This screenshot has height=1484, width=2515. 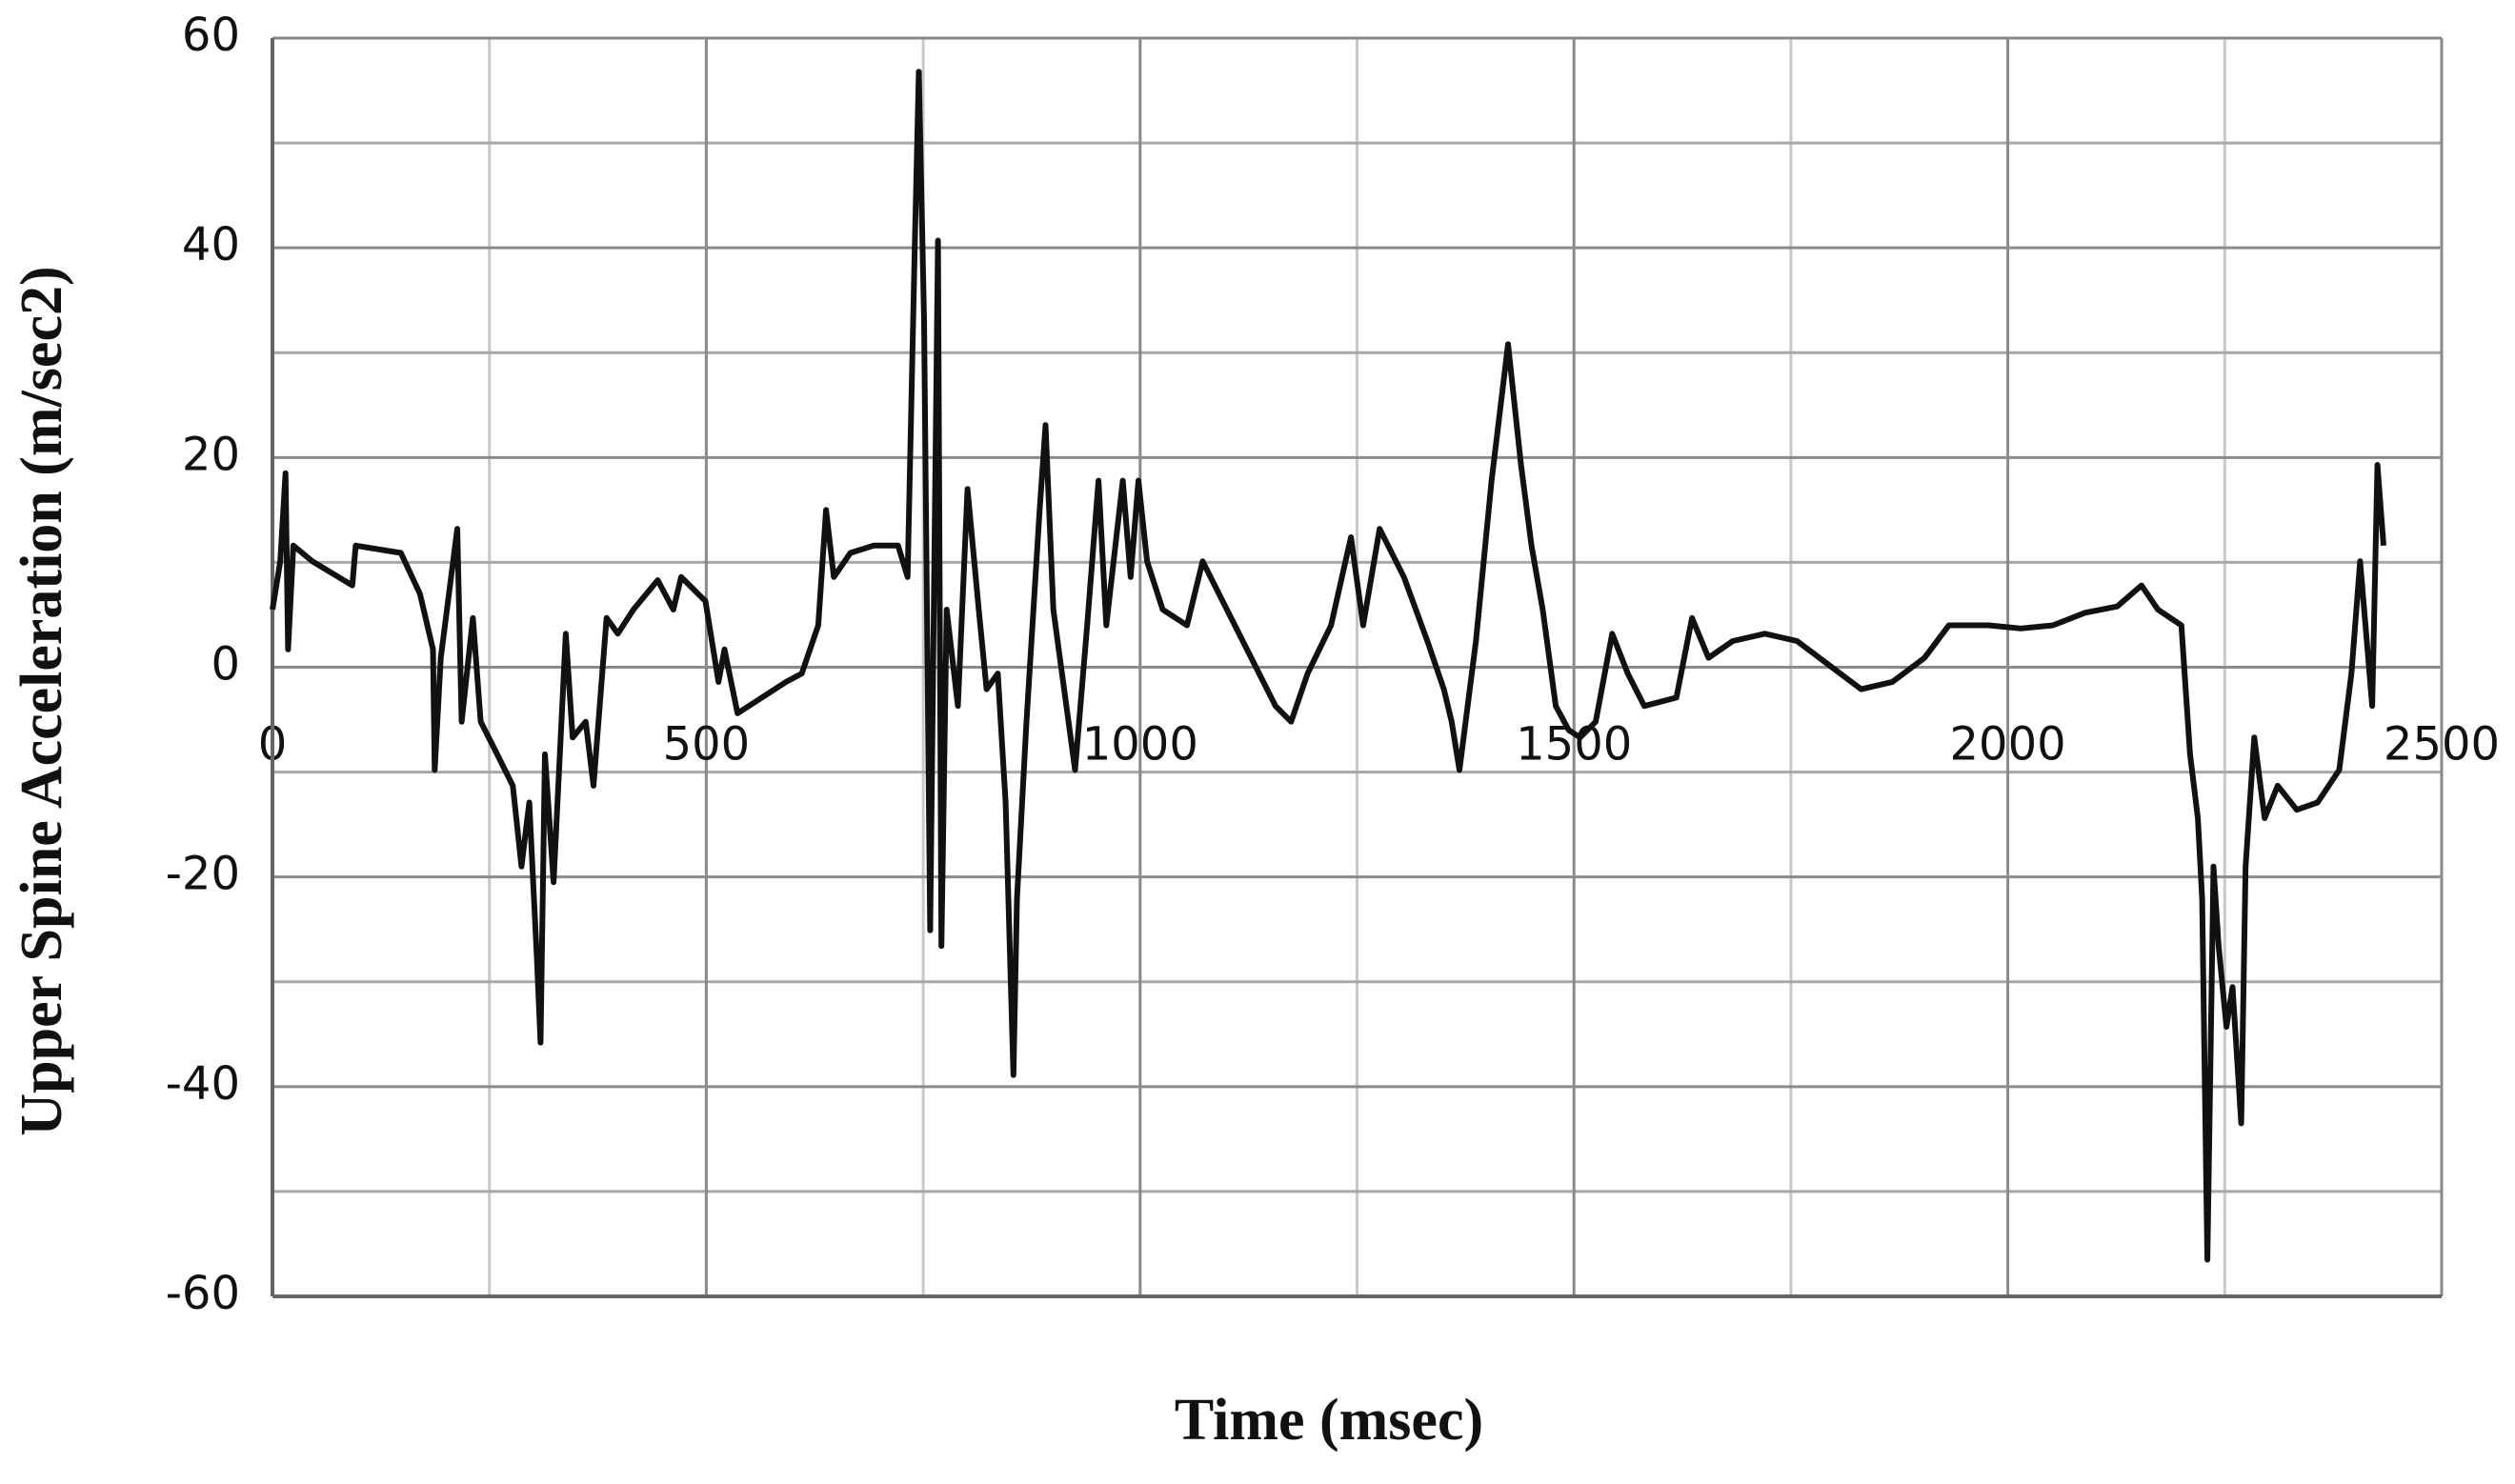 What do you see at coordinates (226, 665) in the screenshot?
I see `y-tick-label: 0` at bounding box center [226, 665].